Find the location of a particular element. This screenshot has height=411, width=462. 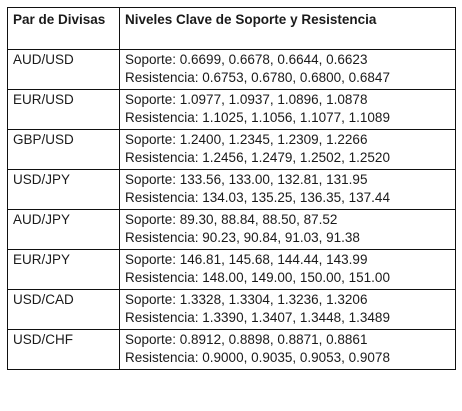

support-levels: Soporte: 146.81, 145.68, 144.44, 143.99 is located at coordinates (246, 259).